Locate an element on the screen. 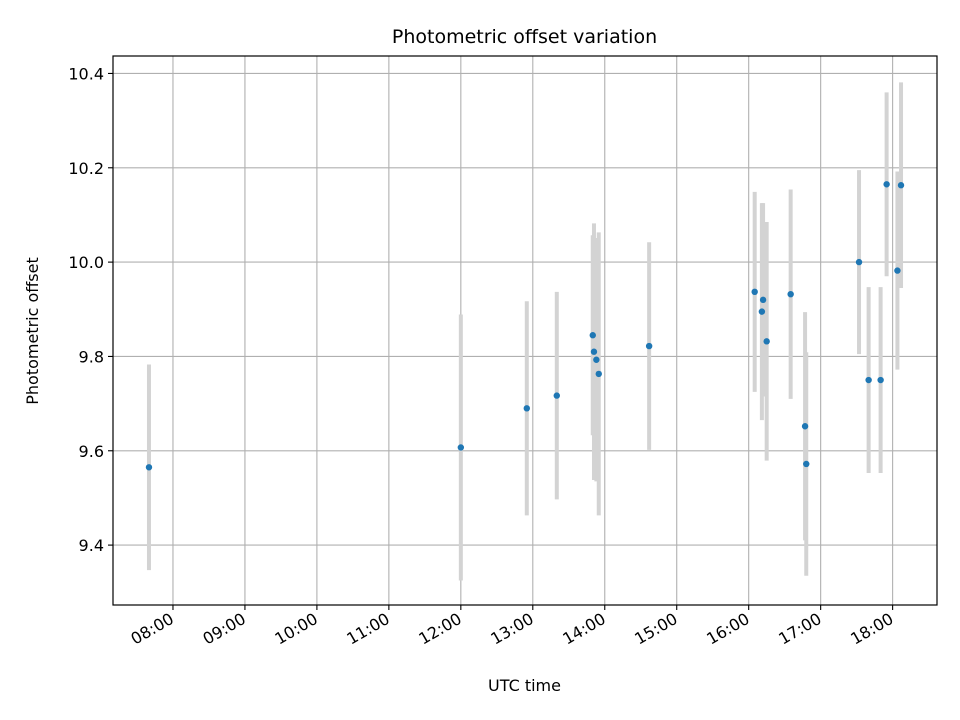  y-tick-label: 10.2 is located at coordinates (86, 168).